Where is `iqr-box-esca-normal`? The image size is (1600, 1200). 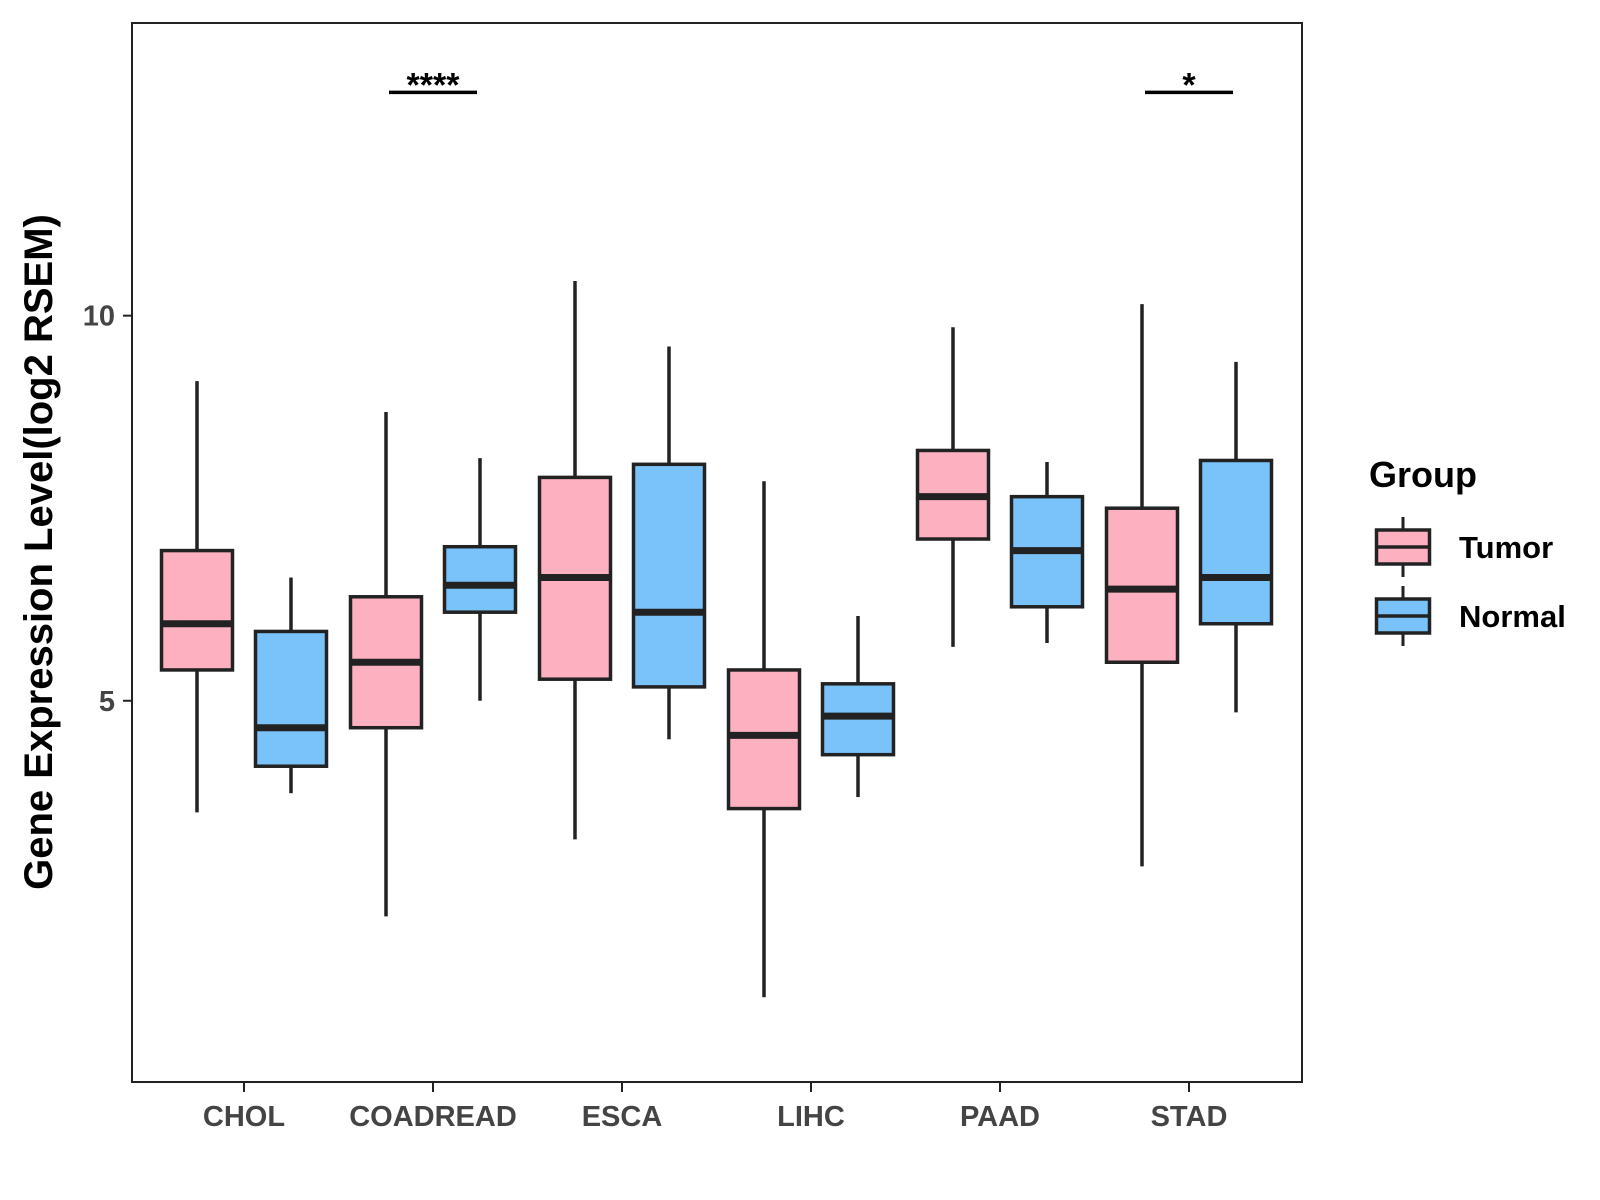 iqr-box-esca-normal is located at coordinates (669, 575).